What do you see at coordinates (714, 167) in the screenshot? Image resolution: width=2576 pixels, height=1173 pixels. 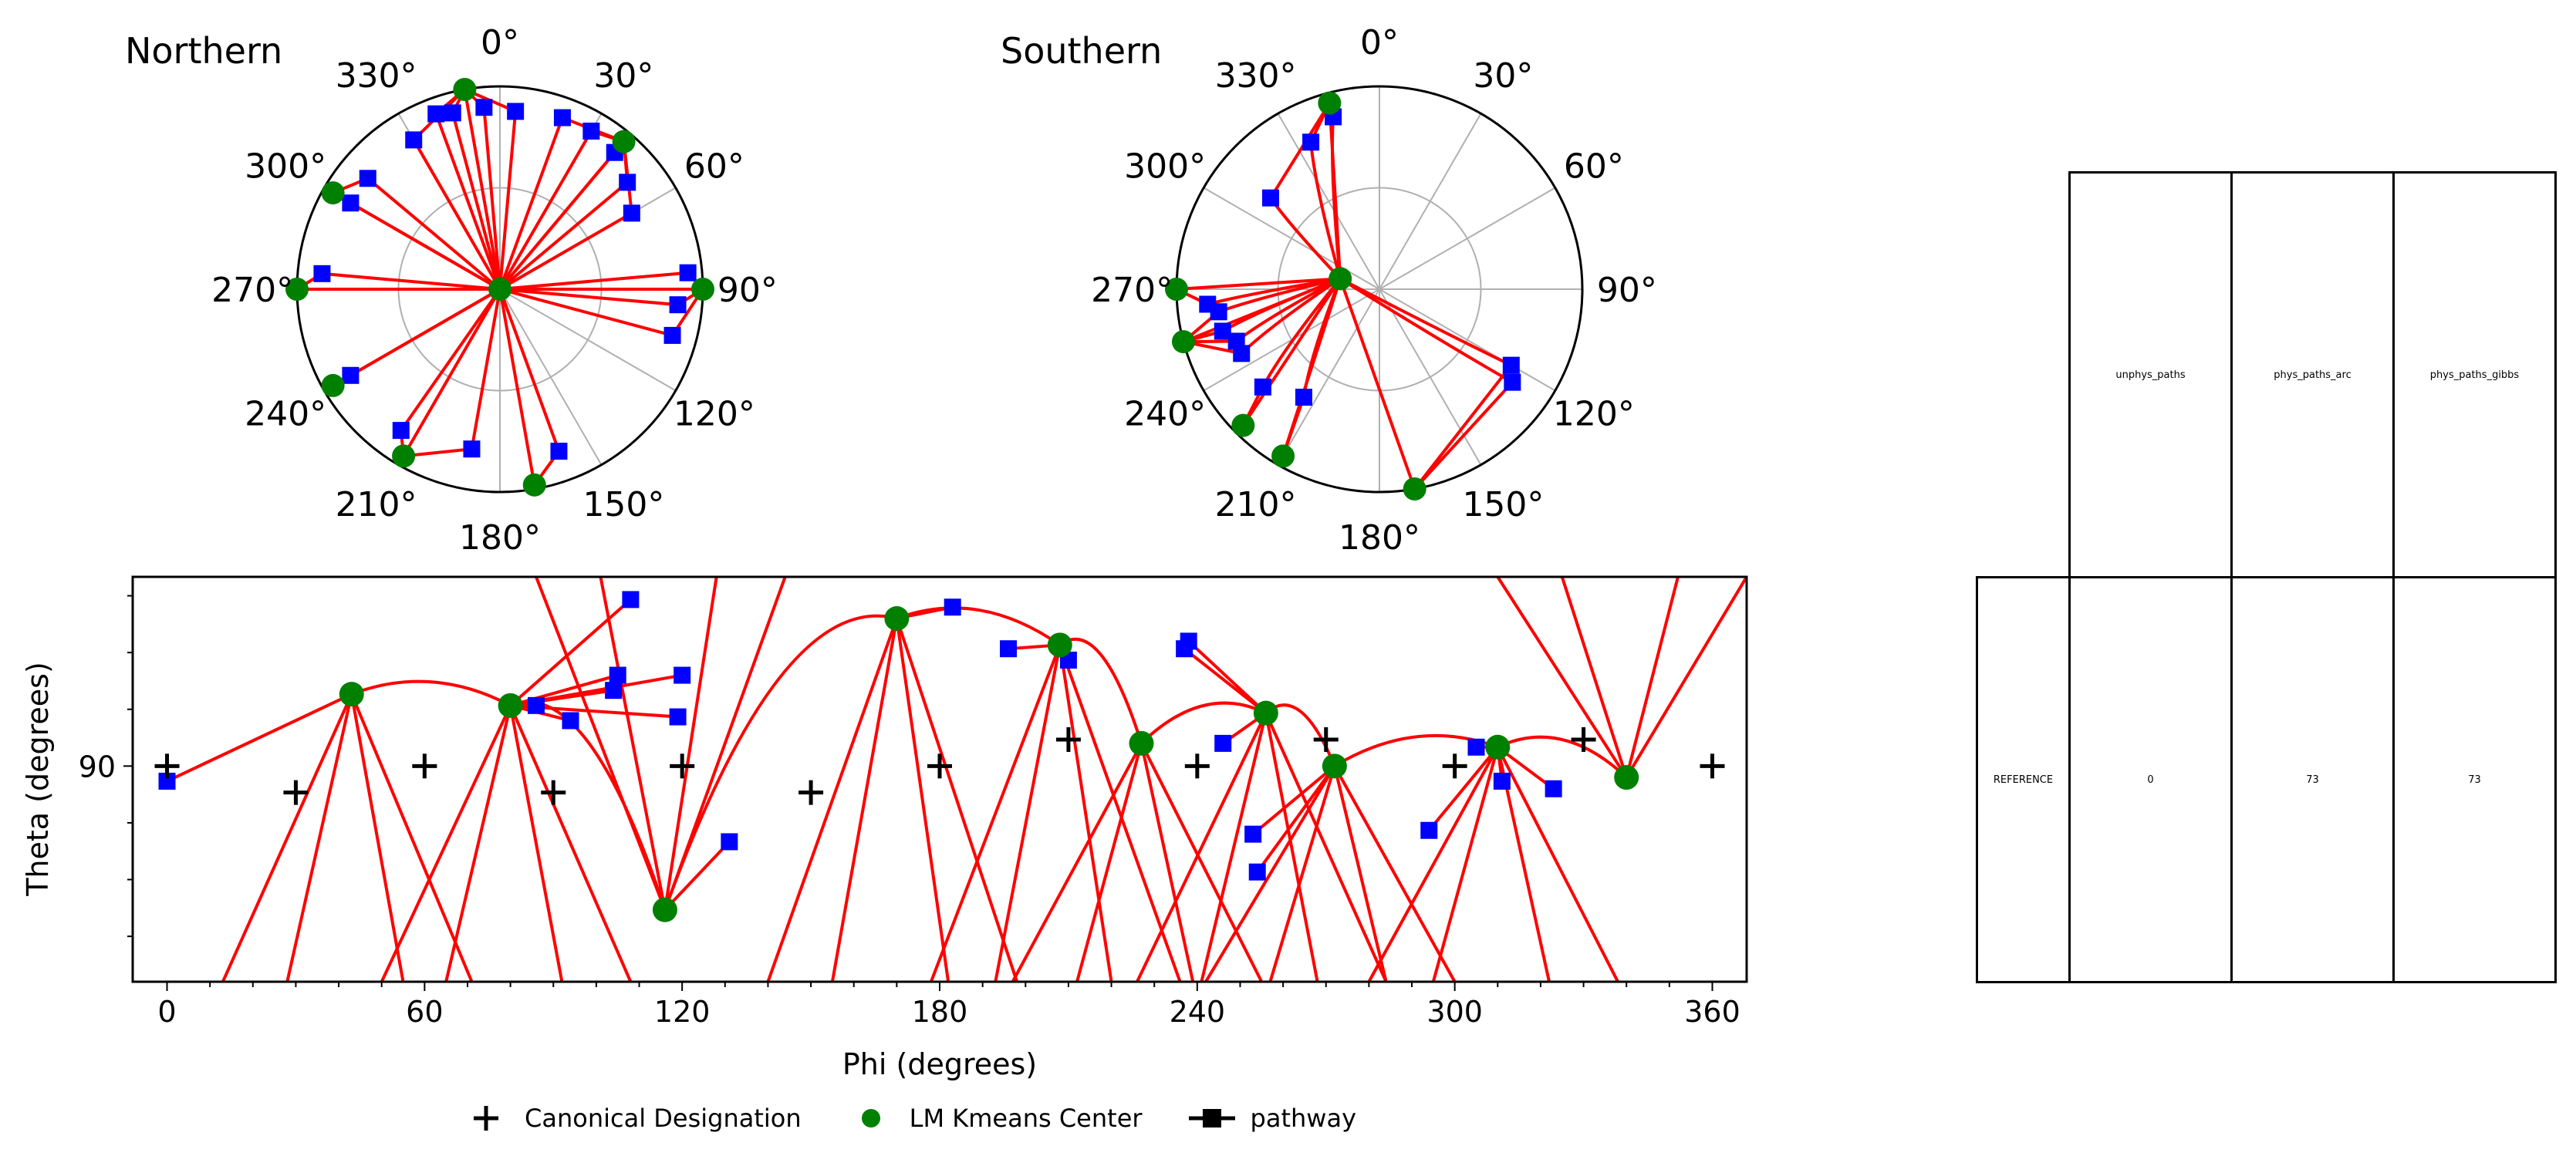 I see `polar-tick-label: 60°` at bounding box center [714, 167].